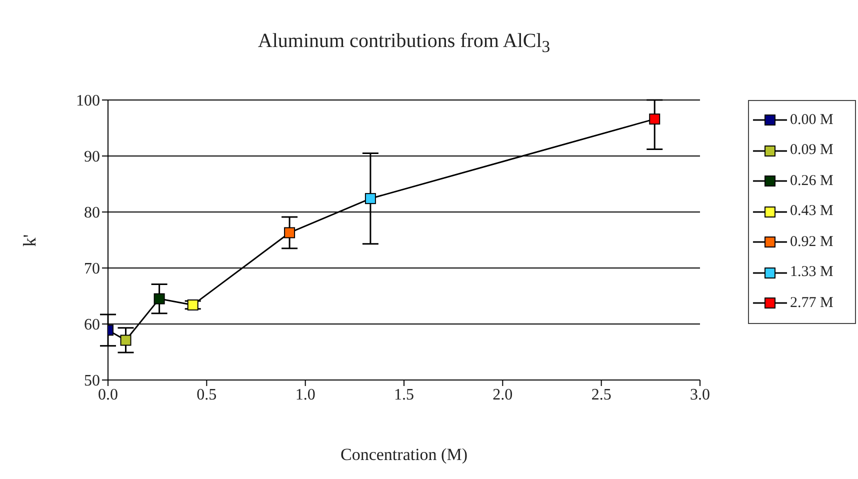 The image size is (858, 479). What do you see at coordinates (92, 381) in the screenshot?
I see `y-tick-label: 50` at bounding box center [92, 381].